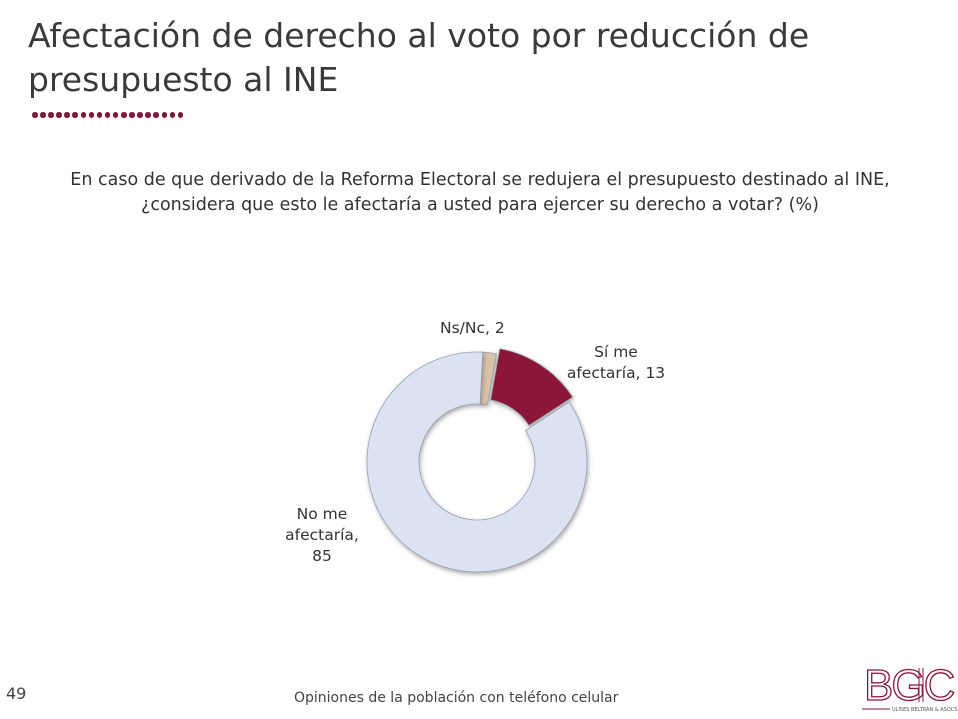 This screenshot has width=958, height=719. I want to click on title-dotted-divider, so click(108, 115).